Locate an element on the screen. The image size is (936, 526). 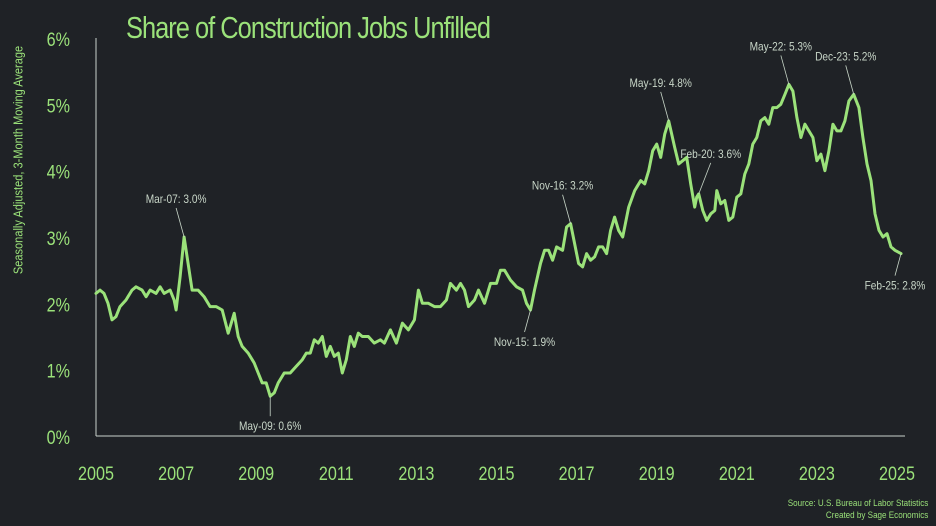
x-tick-label: 2013 is located at coordinates (416, 474).